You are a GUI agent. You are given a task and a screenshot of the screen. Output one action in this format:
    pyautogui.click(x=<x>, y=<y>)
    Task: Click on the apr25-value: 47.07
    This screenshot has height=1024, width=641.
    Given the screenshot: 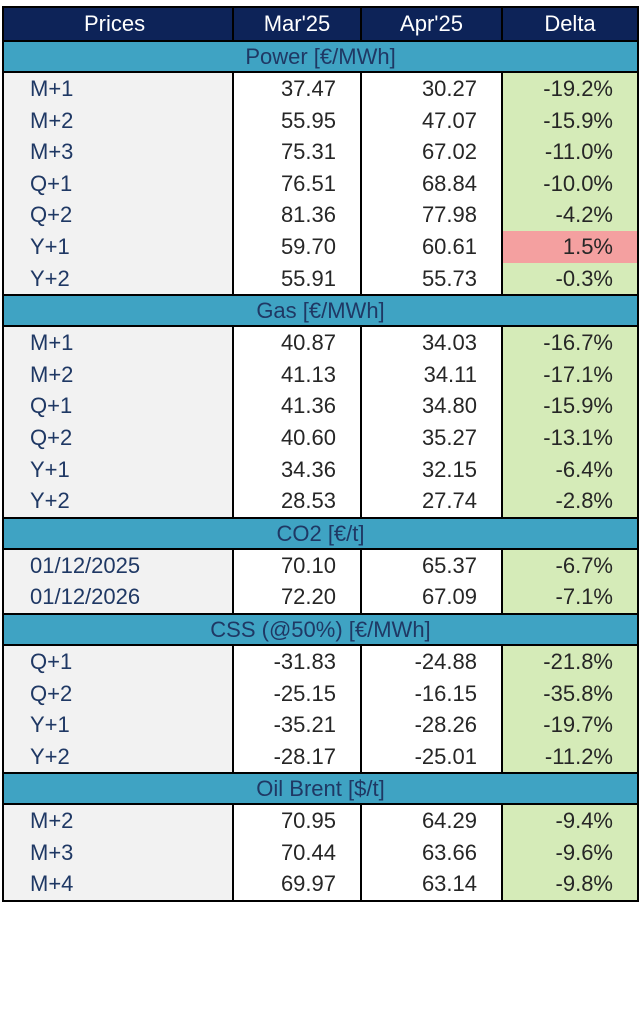 What is the action you would take?
    pyautogui.click(x=431, y=120)
    